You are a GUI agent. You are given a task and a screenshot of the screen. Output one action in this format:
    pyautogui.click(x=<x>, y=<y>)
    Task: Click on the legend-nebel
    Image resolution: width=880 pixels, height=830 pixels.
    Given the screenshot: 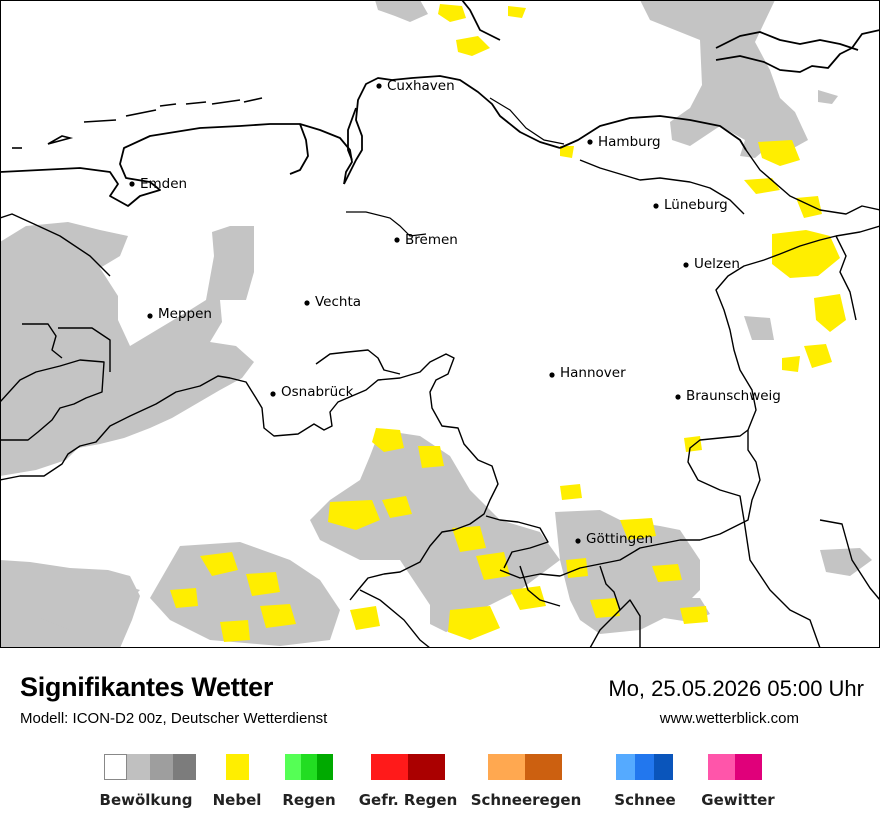 What is the action you would take?
    pyautogui.click(x=237, y=767)
    